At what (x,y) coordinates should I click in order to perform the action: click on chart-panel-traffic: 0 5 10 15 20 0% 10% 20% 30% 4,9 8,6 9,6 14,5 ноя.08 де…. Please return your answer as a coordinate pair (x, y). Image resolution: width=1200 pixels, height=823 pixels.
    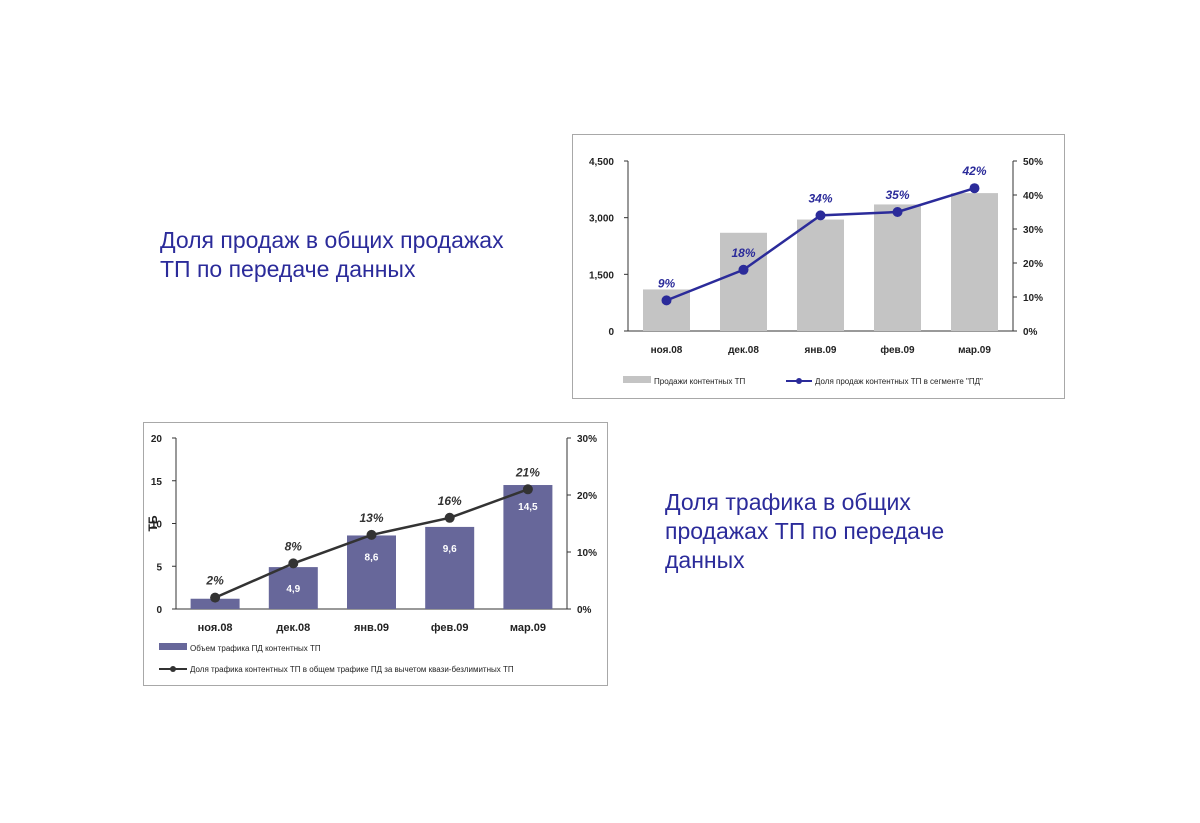
    Looking at the image, I should click on (375, 554).